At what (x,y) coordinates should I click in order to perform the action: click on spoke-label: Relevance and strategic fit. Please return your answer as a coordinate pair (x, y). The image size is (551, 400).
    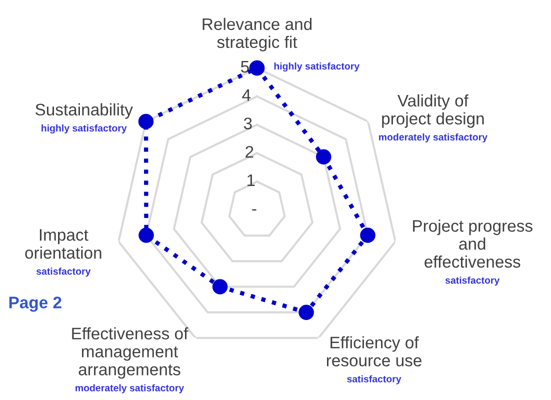
    Looking at the image, I should click on (257, 35).